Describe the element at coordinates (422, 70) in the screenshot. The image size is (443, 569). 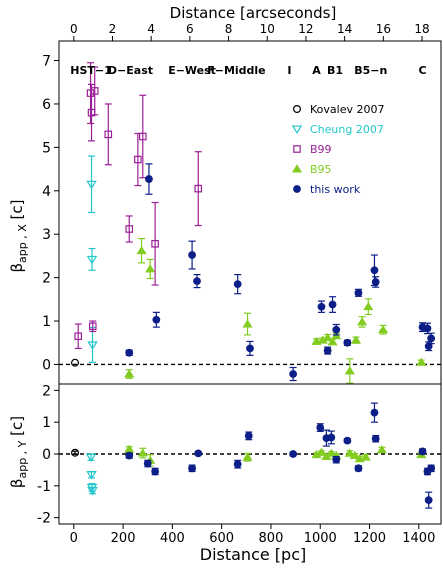
I see `feature-label: C` at that location.